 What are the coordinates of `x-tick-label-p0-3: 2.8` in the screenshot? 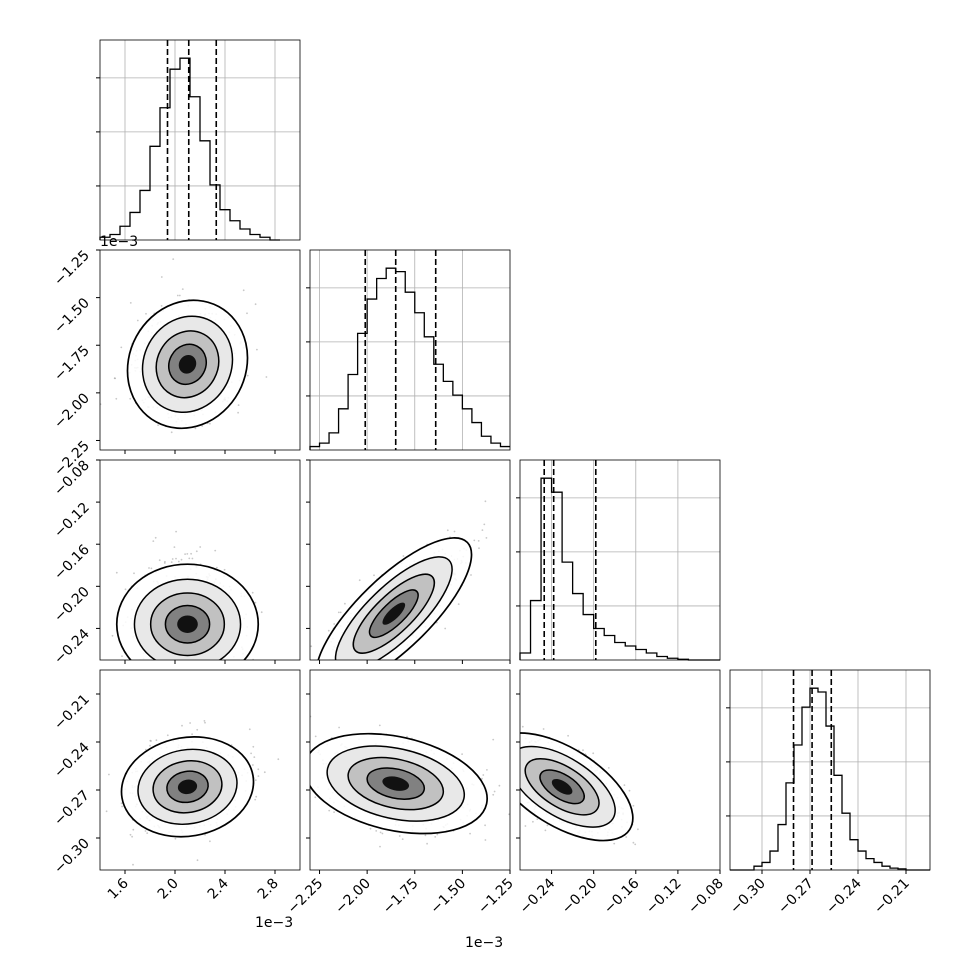 It's located at (268, 889).